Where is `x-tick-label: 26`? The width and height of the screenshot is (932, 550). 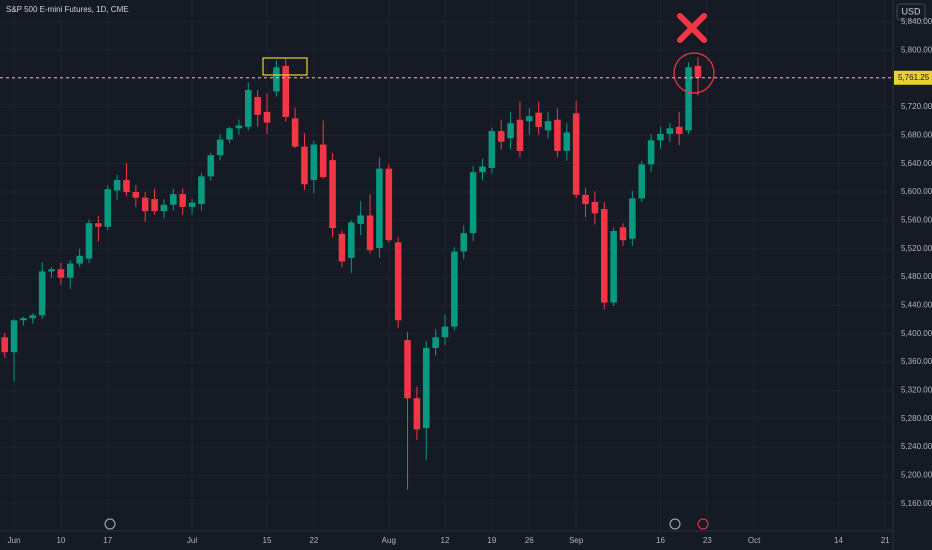
x-tick-label: 26 is located at coordinates (529, 540).